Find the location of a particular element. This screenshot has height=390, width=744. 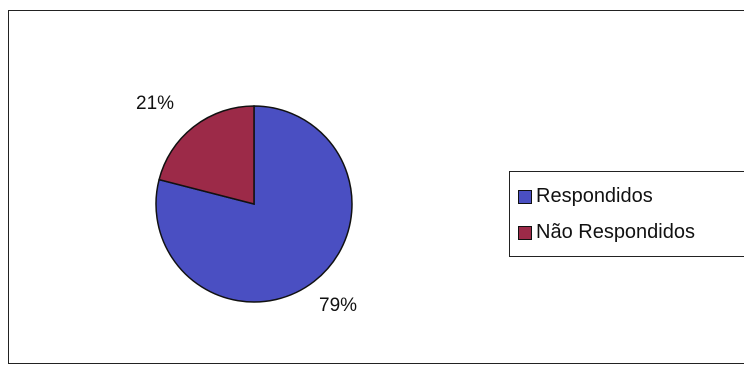

legend-swatch-respondidos is located at coordinates (525, 196).